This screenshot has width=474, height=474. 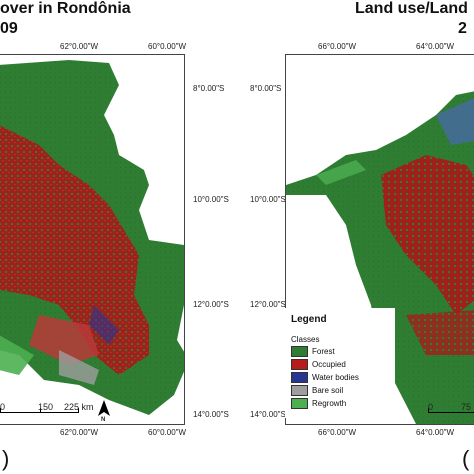 I want to click on left-scale-label-225: 225 km, so click(x=79, y=407).